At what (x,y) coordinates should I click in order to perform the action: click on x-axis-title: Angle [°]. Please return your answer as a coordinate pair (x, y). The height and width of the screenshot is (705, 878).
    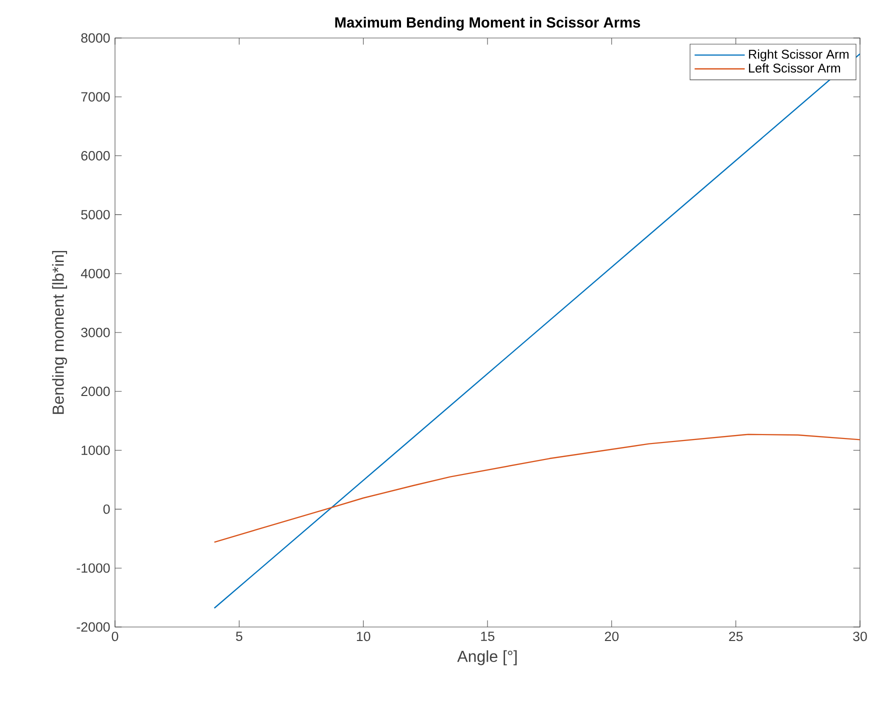
    Looking at the image, I should click on (487, 658).